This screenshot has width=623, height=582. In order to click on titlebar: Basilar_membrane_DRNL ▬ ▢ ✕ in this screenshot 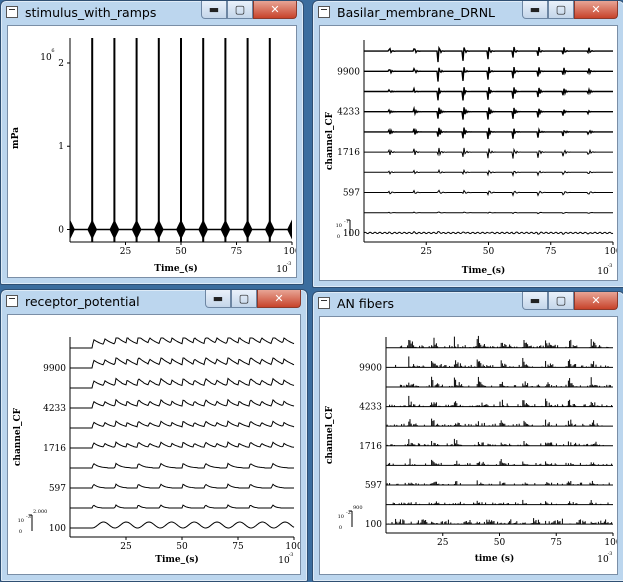, I will do `click(468, 13)`.